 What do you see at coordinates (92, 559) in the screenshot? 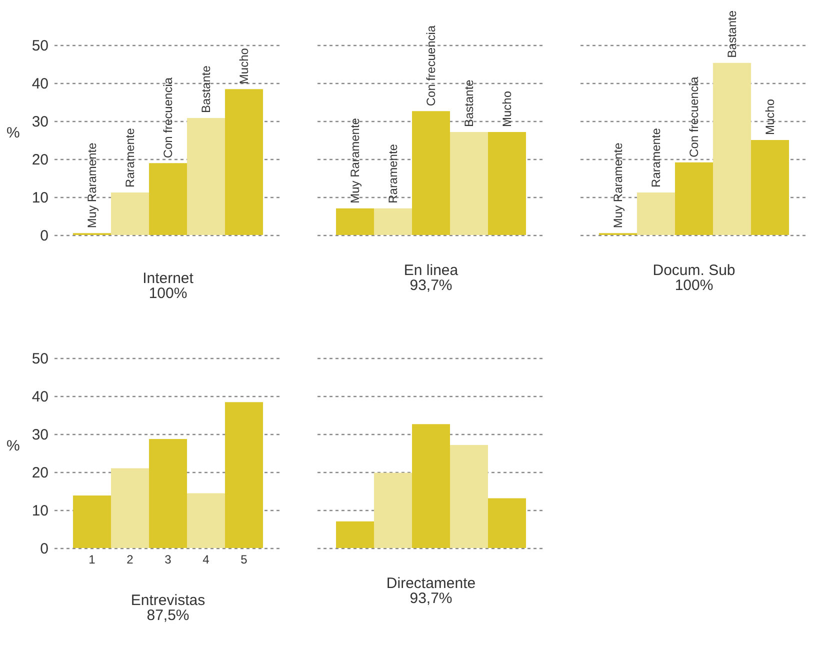
I see `x-tick-label: 1` at bounding box center [92, 559].